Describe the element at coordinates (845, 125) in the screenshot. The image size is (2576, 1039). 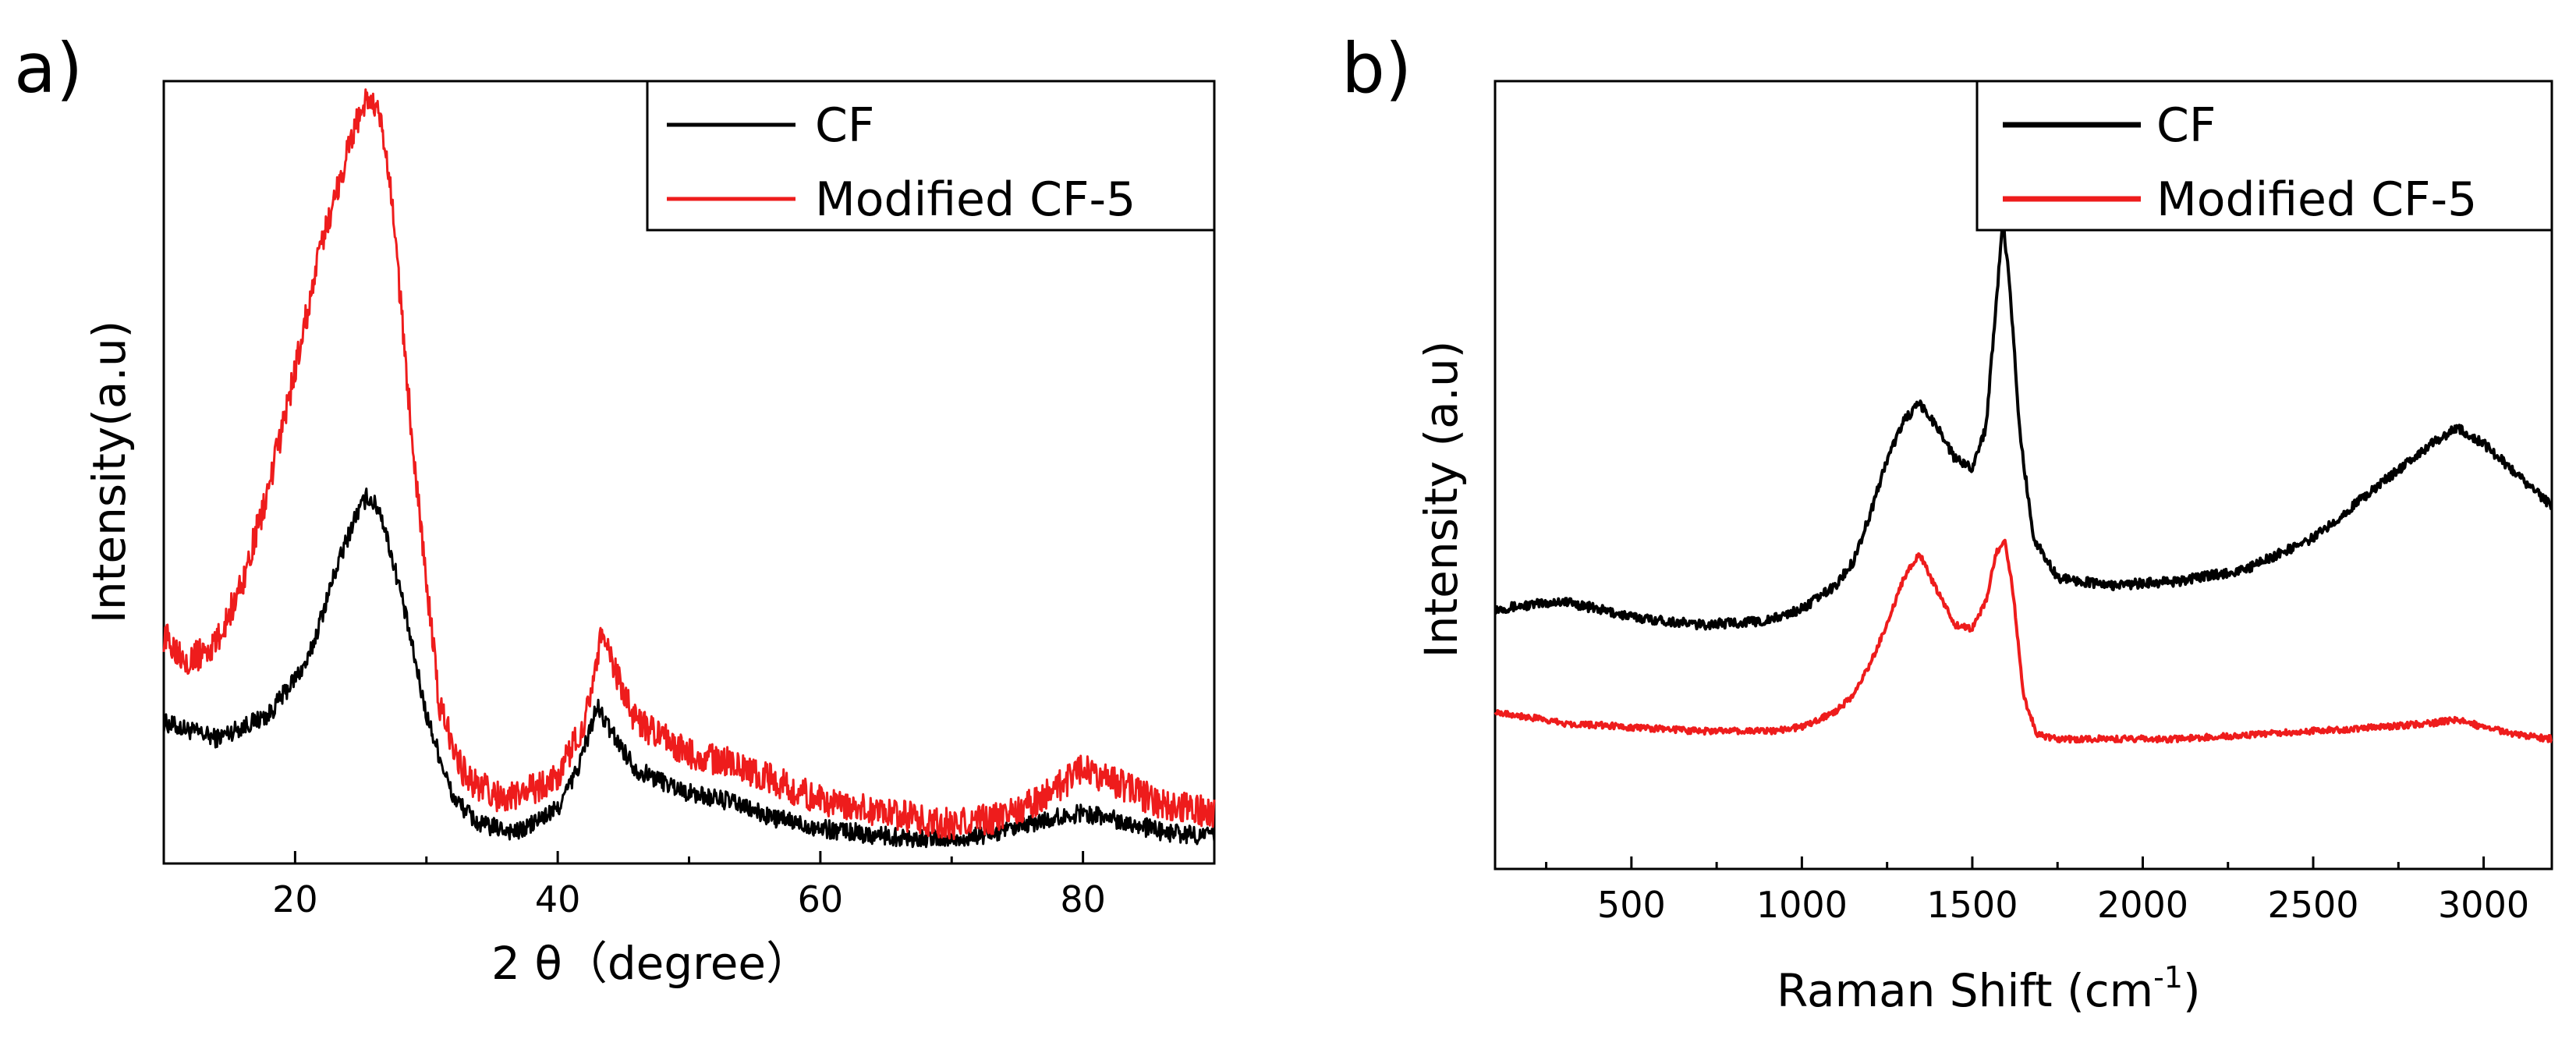
I see `panel-a-legend-label-cf: CF` at that location.